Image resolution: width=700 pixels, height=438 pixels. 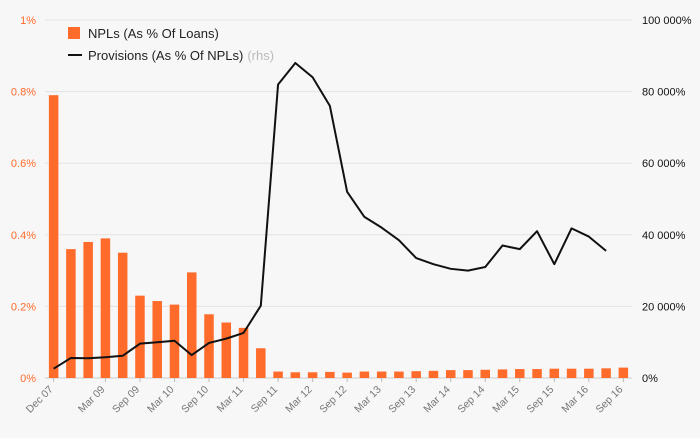 I want to click on right-tick-label: 100 000%, so click(x=667, y=21).